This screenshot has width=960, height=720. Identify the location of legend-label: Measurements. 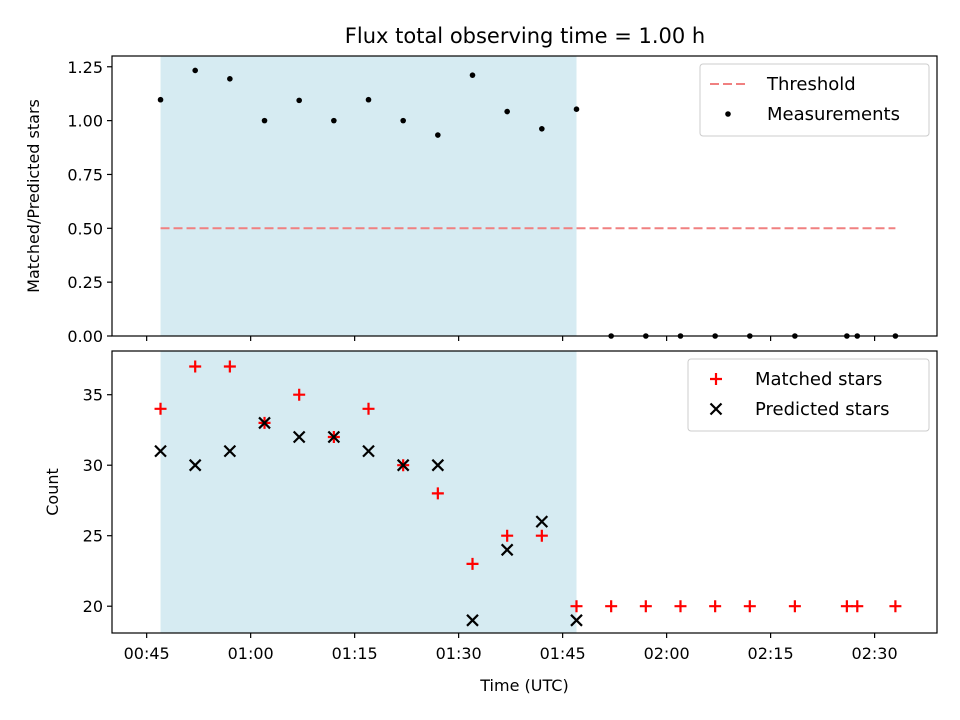
(833, 114).